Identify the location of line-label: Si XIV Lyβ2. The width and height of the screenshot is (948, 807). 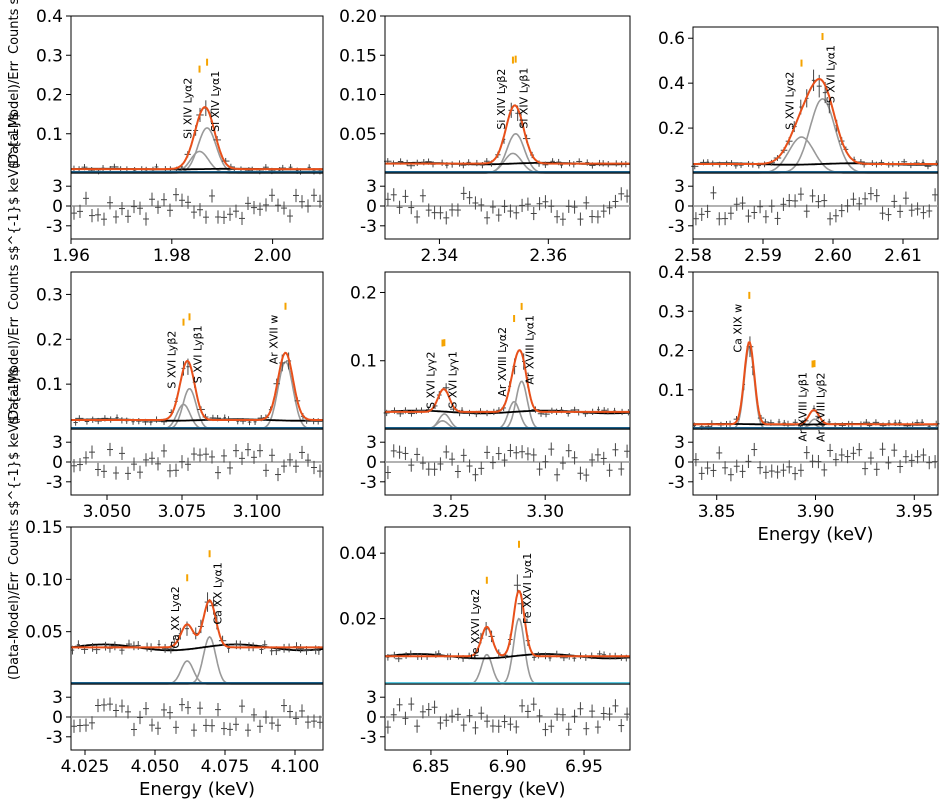
(501, 99).